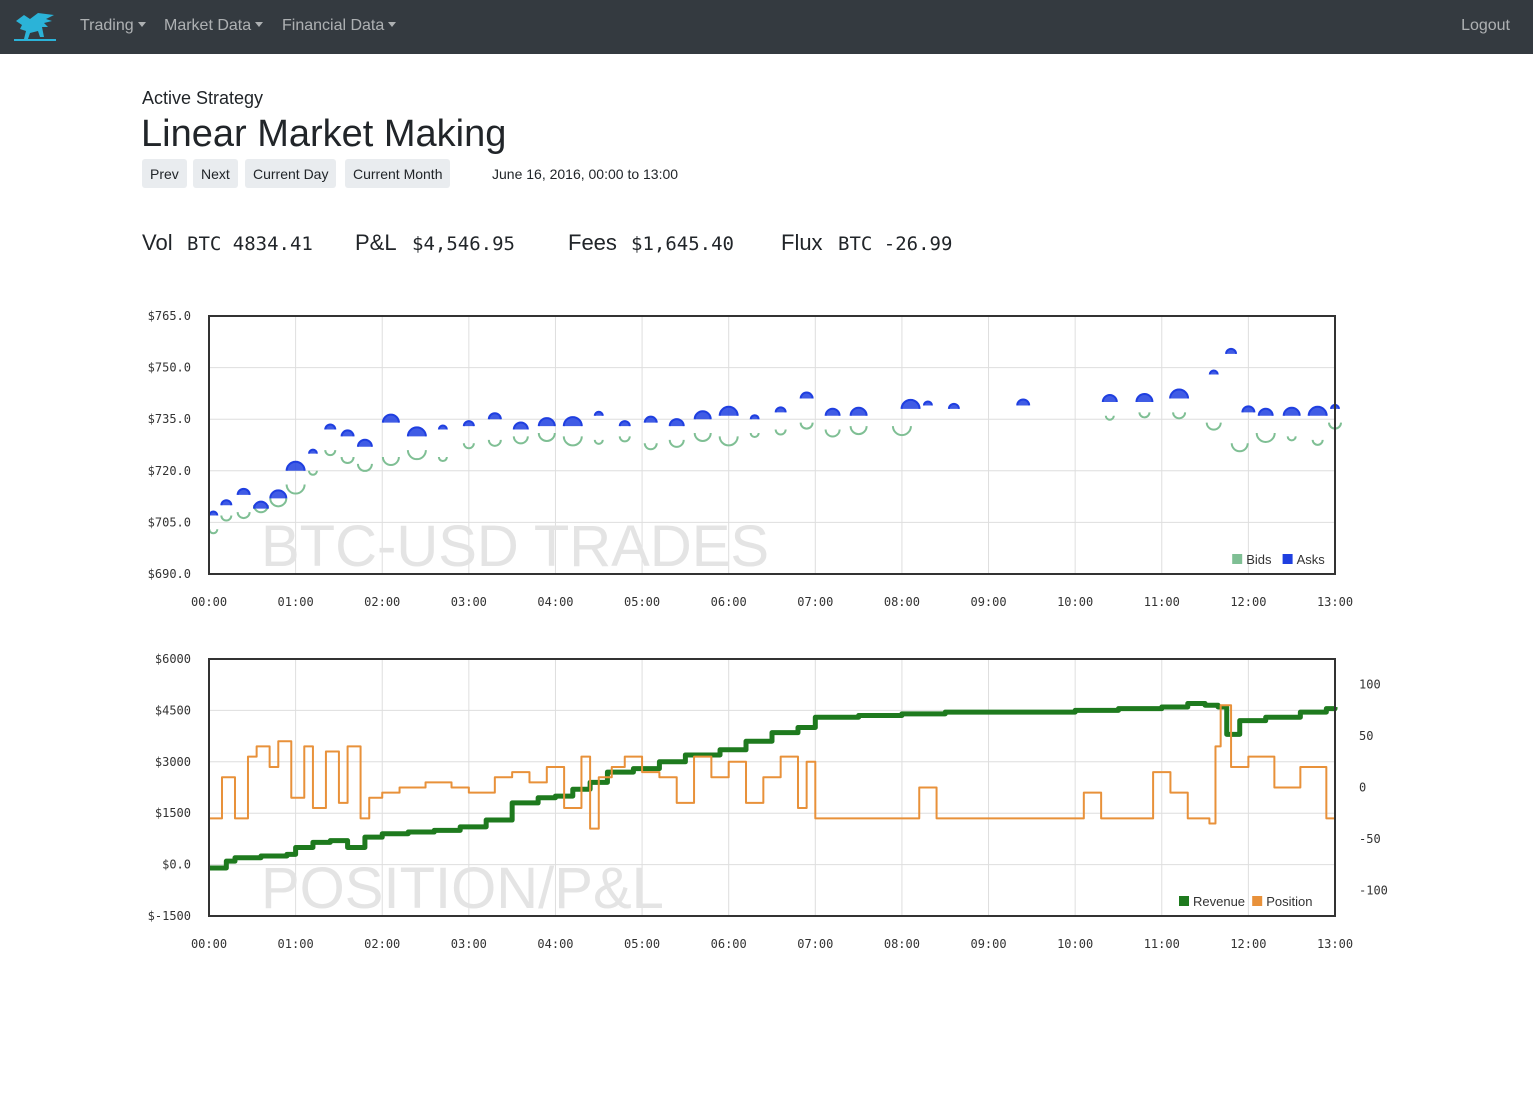  Describe the element at coordinates (1373, 890) in the screenshot. I see `y2-tick-label: -100` at that location.